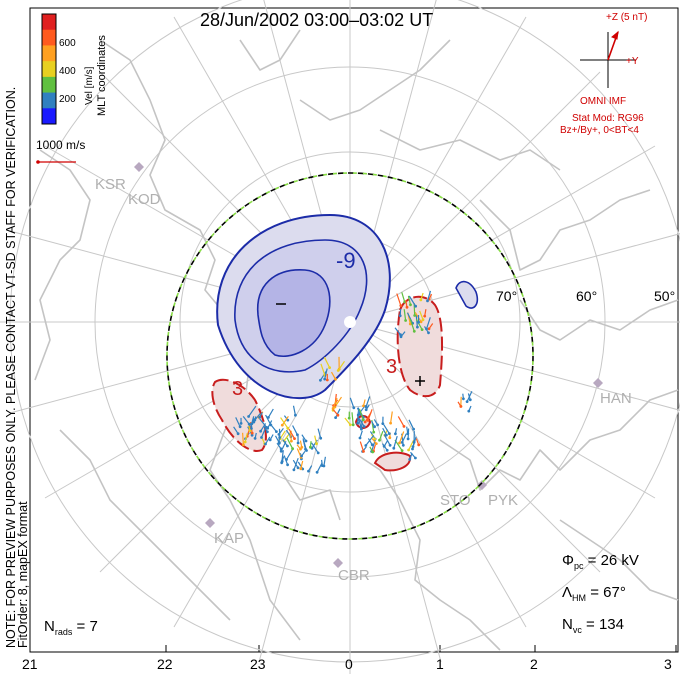 This screenshot has width=680, height=674. I want to click on latitude-label-50: 50°, so click(665, 296).